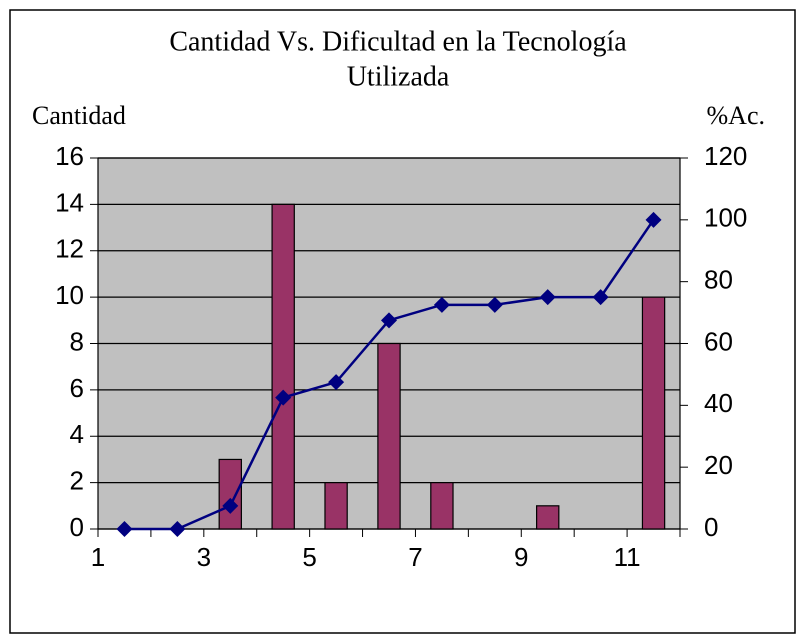  Describe the element at coordinates (79, 115) in the screenshot. I see `y-axis-title: Cantidad` at that location.